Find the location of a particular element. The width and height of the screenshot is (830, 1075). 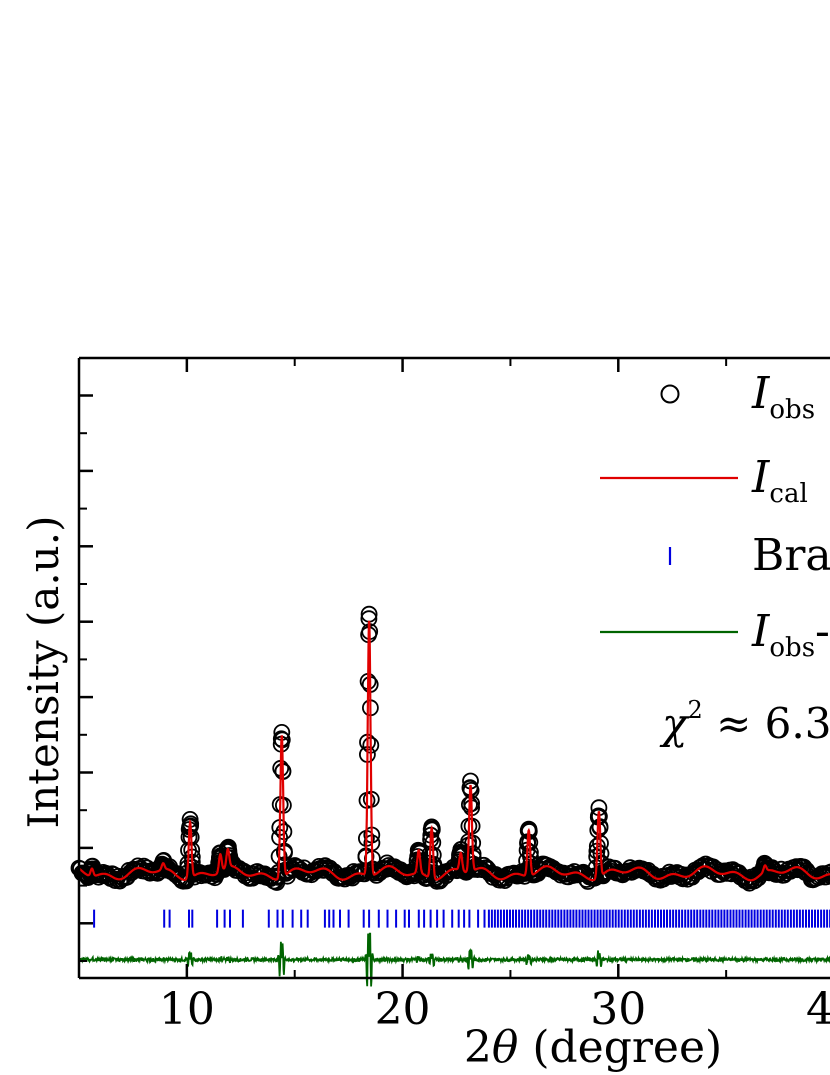

legend: Iobs Ical Bra Iobs- is located at coordinates (715, 515).